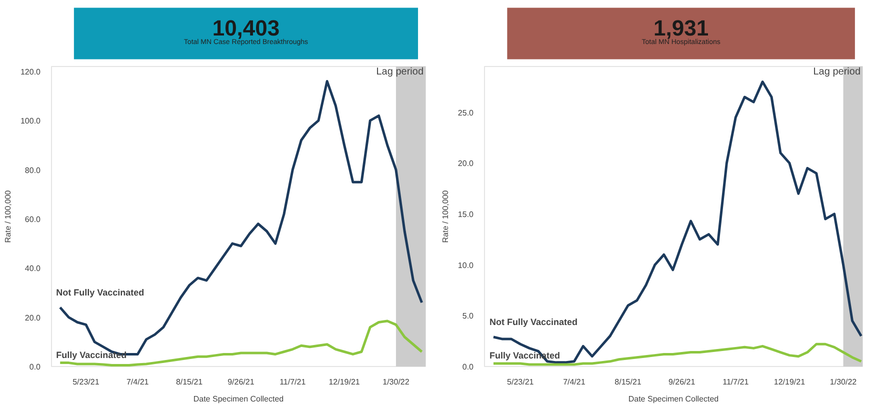  What do you see at coordinates (466, 214) in the screenshot?
I see `y-tick-label: 15.0` at bounding box center [466, 214].